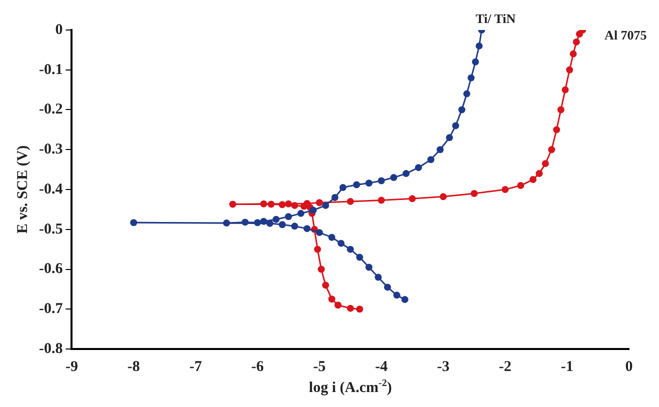  I want to click on y-tick-label: -0.3, so click(50, 150).